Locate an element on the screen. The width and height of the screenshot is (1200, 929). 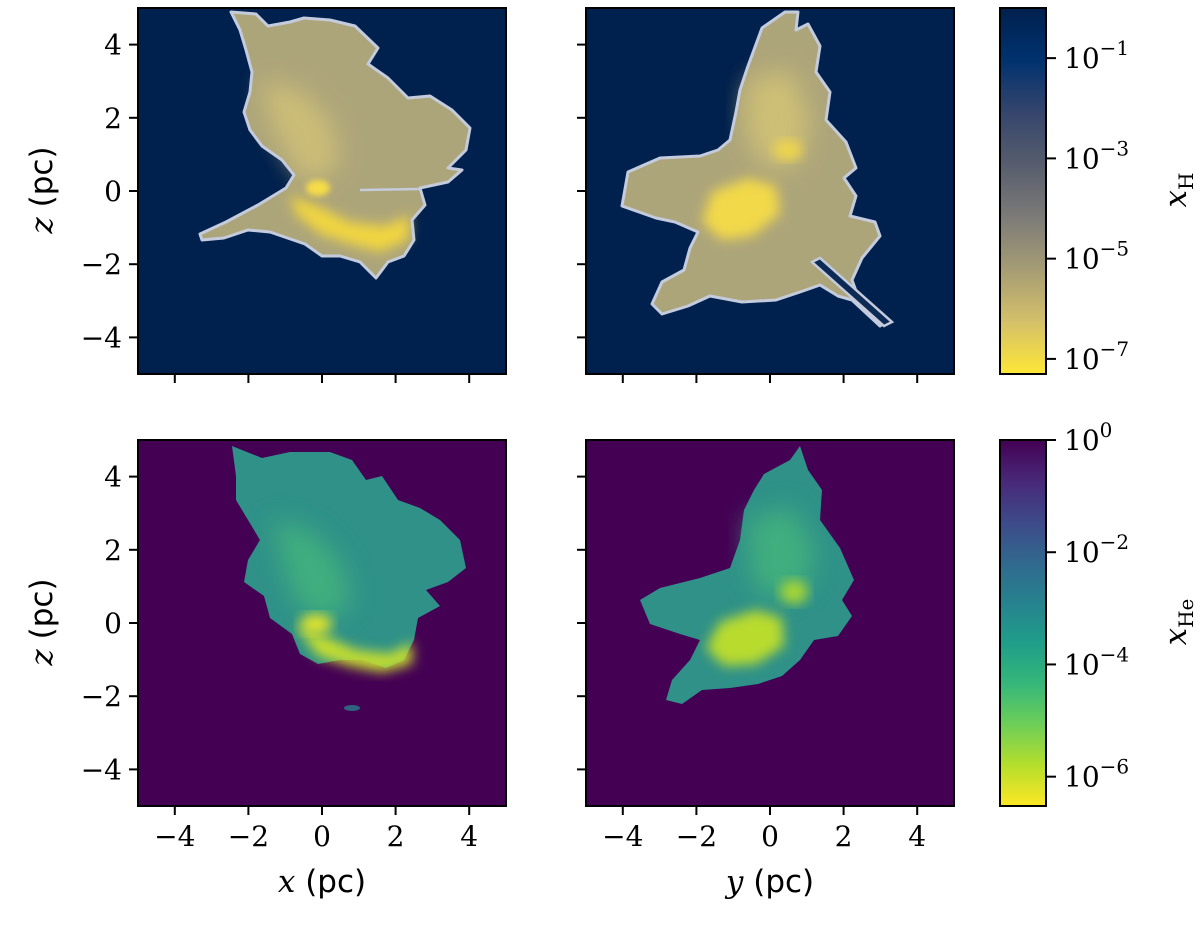
ionized-region-top-left-contour is located at coordinates (335, 145).